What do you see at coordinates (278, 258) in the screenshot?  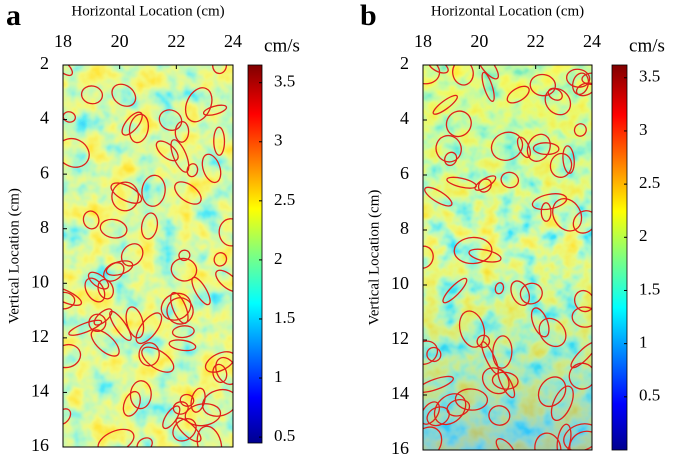 I see `colorbar-tick-label: 2` at bounding box center [278, 258].